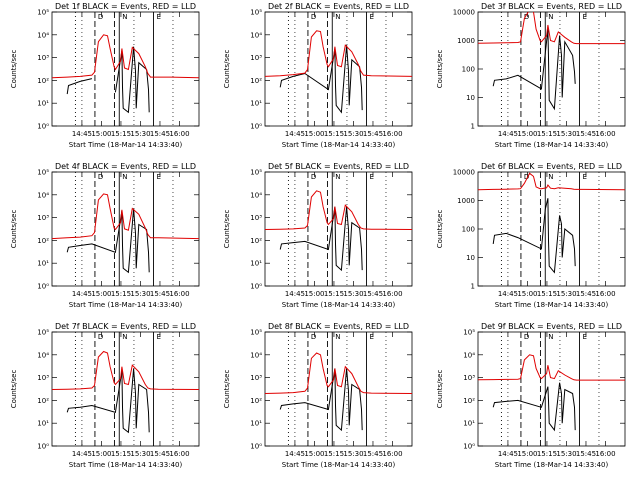 The width and height of the screenshot is (640, 480). Describe the element at coordinates (125, 326) in the screenshot. I see `panel-title: Det 7f BLACK = Events, RED = LLD` at that location.